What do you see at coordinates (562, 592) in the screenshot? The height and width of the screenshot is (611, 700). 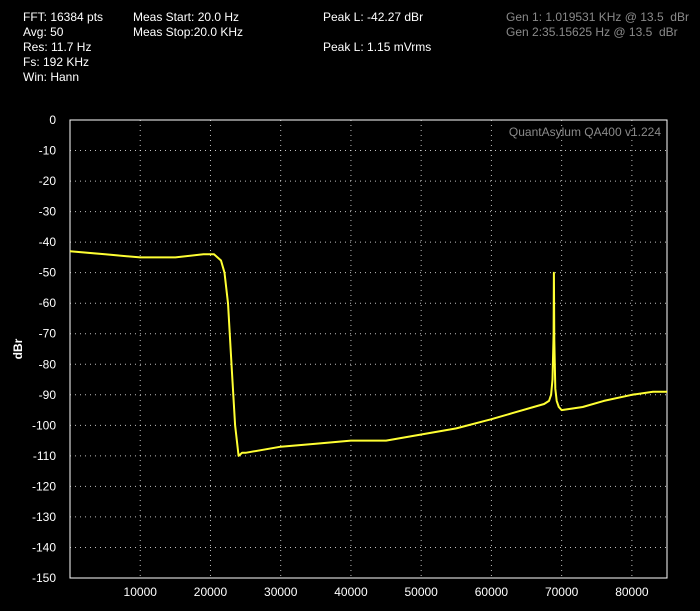 I see `x-tick-label: 70000` at bounding box center [562, 592].